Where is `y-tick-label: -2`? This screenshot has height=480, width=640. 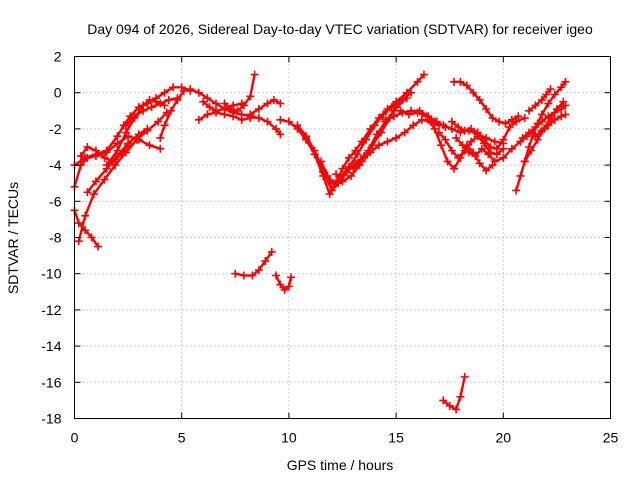 y-tick-label: -2 is located at coordinates (55, 129).